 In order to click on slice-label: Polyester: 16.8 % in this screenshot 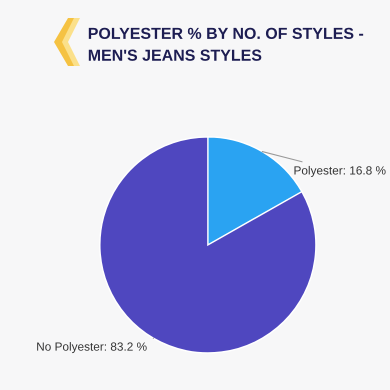, I will do `click(340, 171)`.